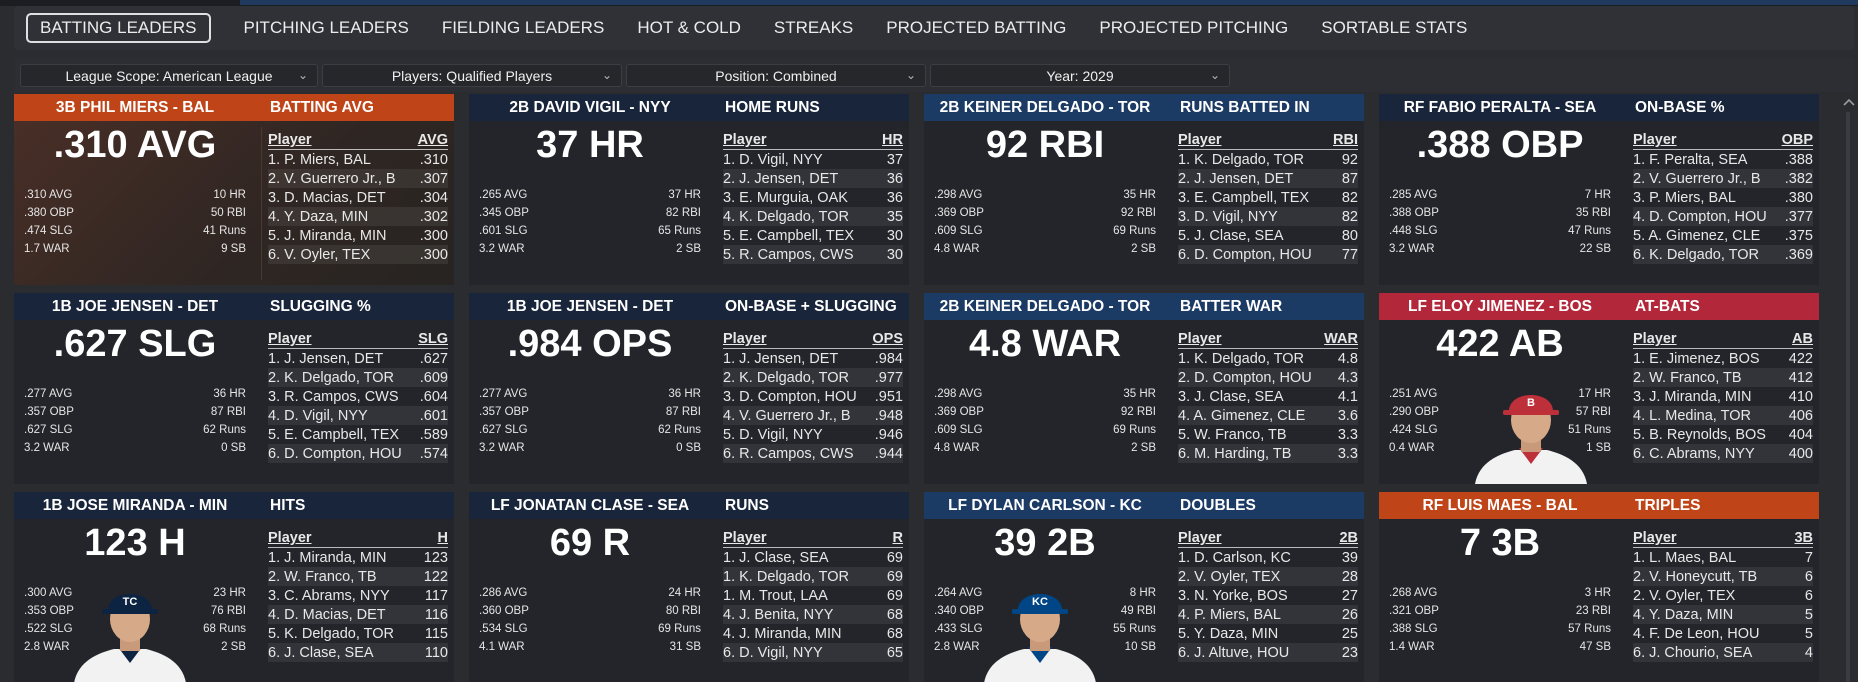  What do you see at coordinates (1723, 159) in the screenshot?
I see `leaderboard-row: 1. F. Peralta, SEA .388` at bounding box center [1723, 159].